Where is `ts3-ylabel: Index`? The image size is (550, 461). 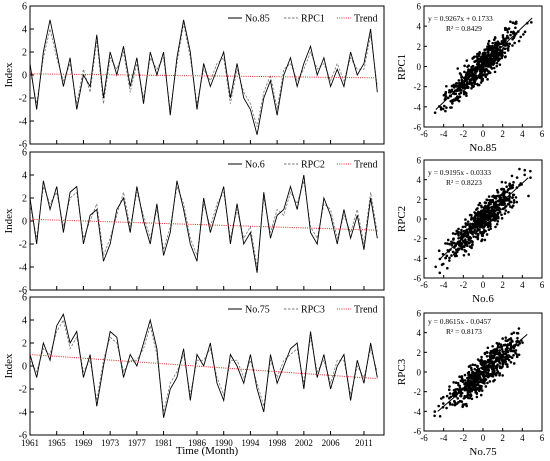 ts3-ylabel: Index is located at coordinates (9, 366).